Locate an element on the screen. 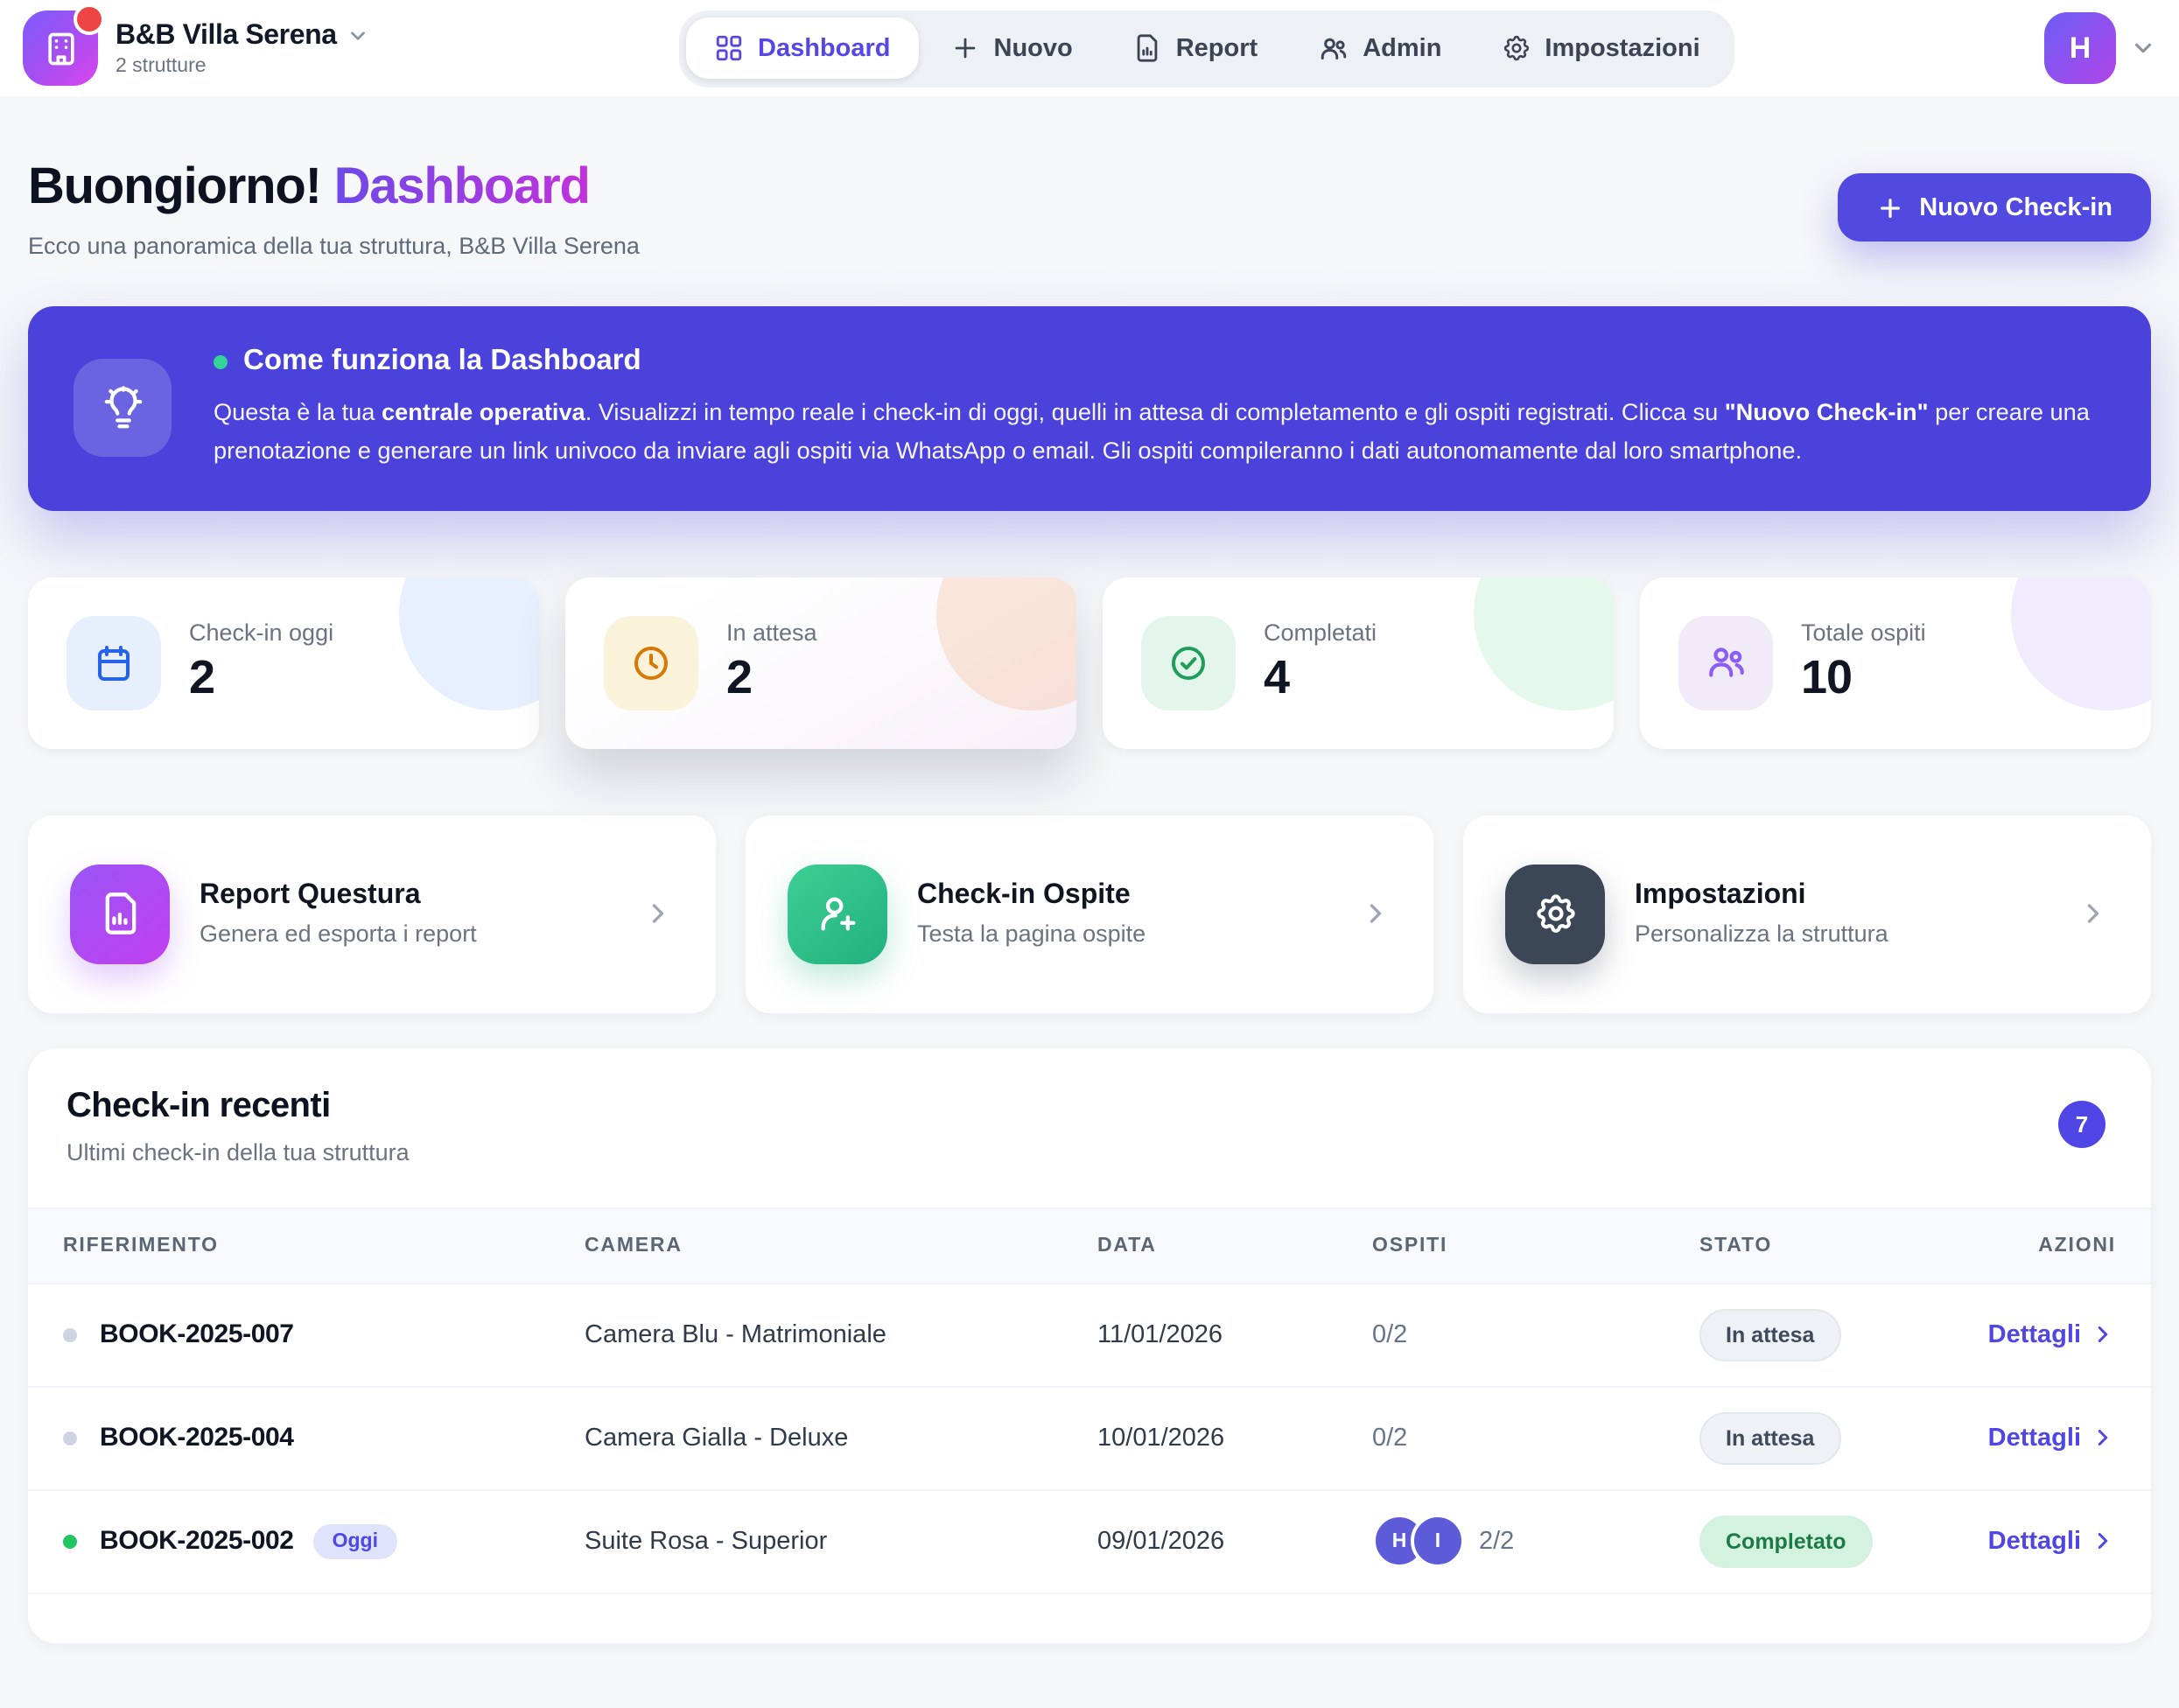  avatar-stack: H I is located at coordinates (1418, 1541).